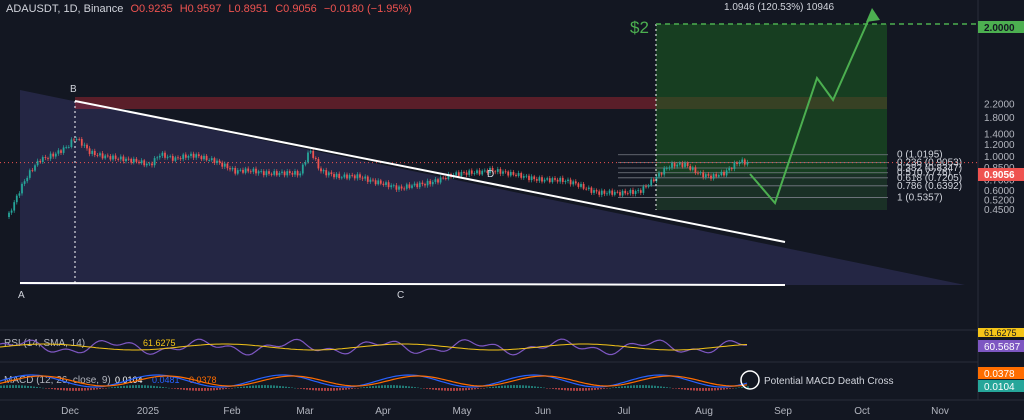 The height and width of the screenshot is (420, 1024). Describe the element at coordinates (999, 145) in the screenshot. I see `price-tick-3: 1.2000` at that location.